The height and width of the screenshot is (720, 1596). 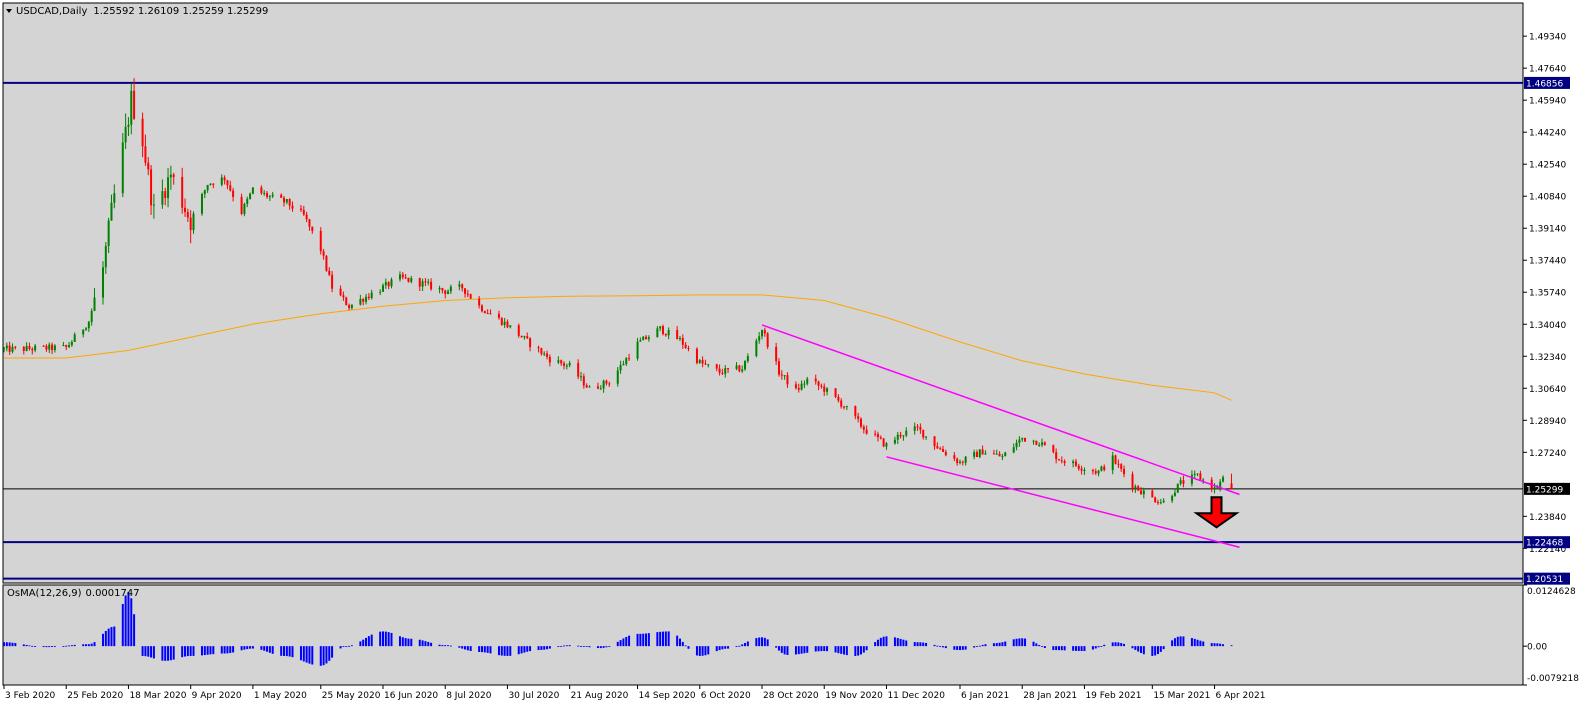 I want to click on x-tick-label: 18 Mar 2020, so click(x=157, y=696).